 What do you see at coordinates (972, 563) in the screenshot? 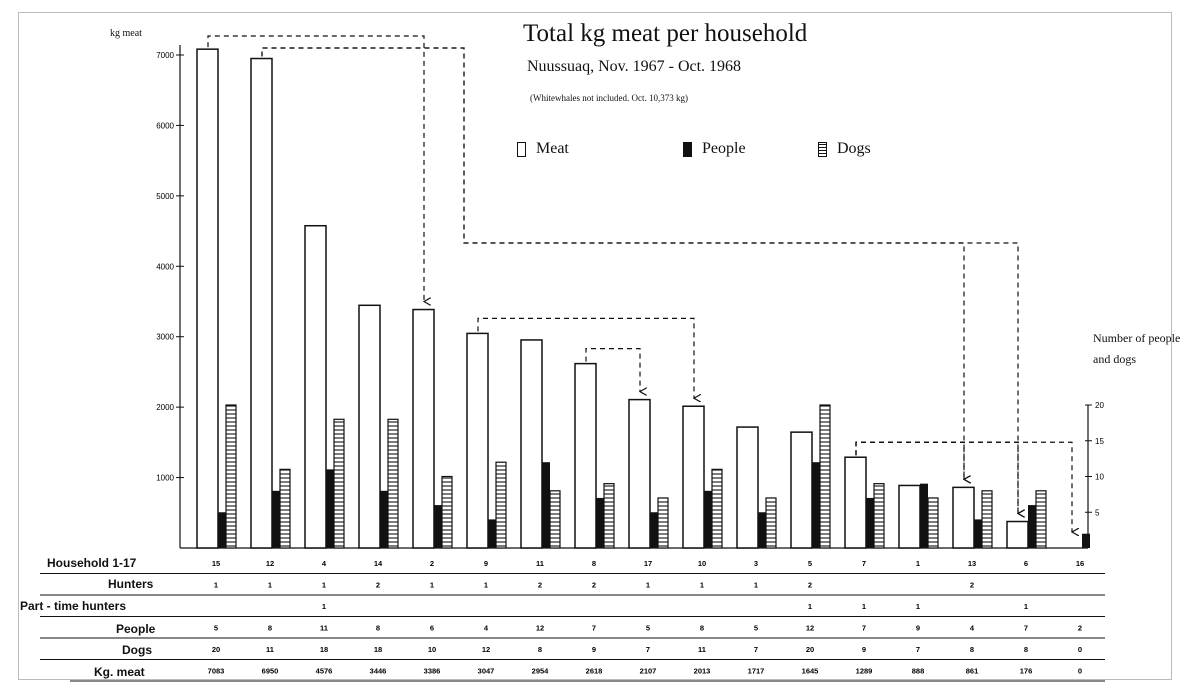
I see `table-cell: 13` at bounding box center [972, 563].